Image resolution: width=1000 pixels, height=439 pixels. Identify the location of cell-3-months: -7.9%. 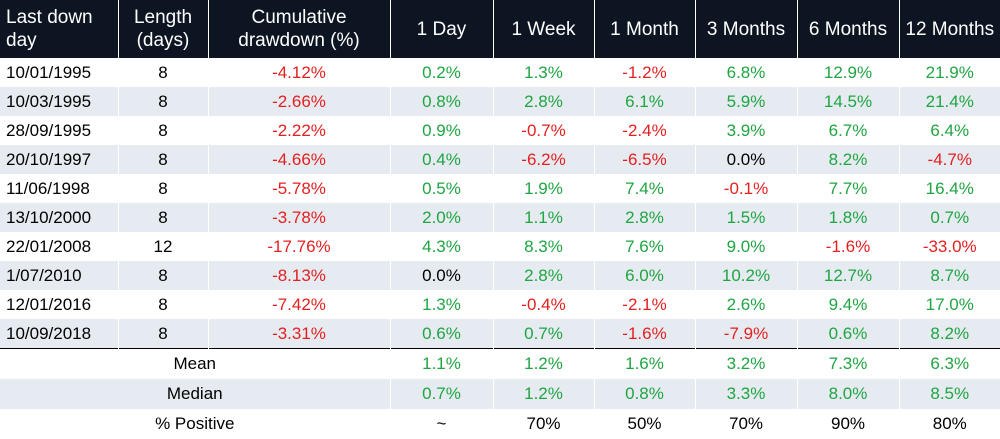
(746, 334).